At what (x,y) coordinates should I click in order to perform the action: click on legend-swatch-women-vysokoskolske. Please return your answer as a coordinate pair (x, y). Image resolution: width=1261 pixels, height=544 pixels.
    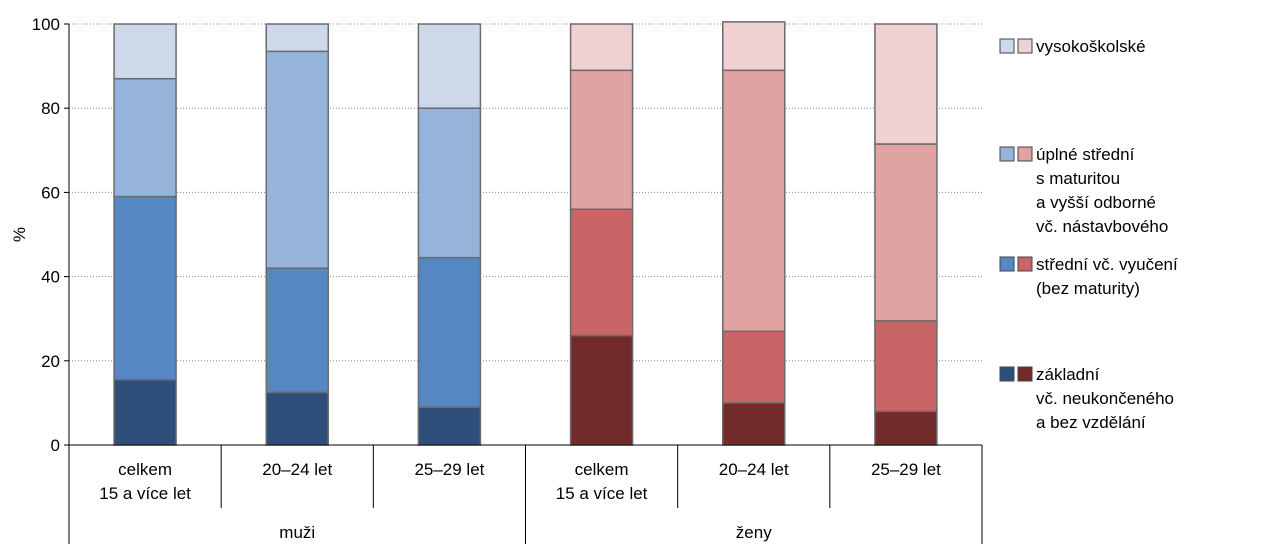
    Looking at the image, I should click on (1025, 46).